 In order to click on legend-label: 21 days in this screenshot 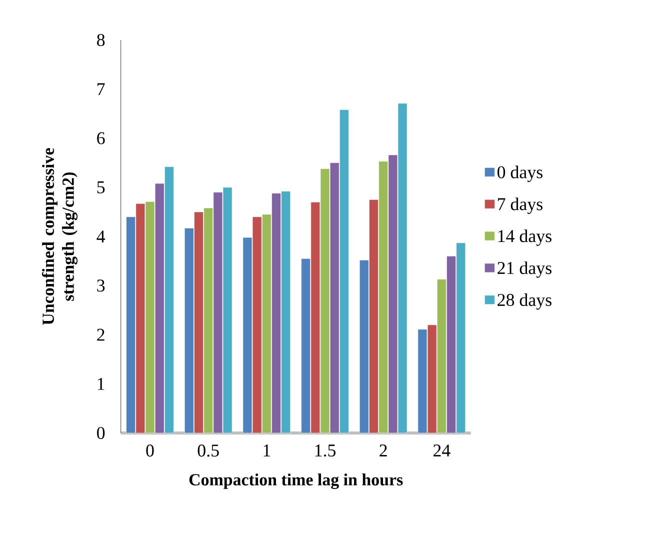, I will do `click(525, 269)`.